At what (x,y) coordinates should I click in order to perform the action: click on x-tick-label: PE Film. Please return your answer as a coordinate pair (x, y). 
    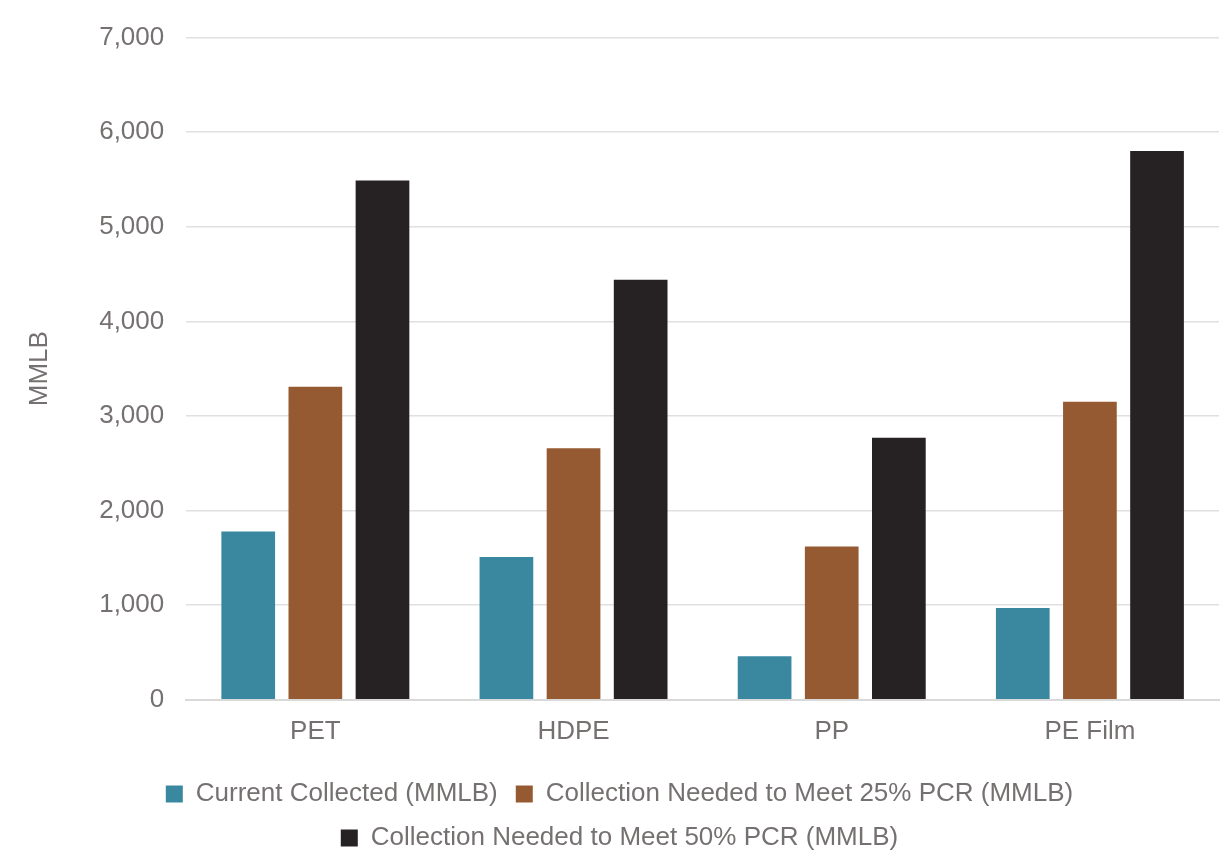
    Looking at the image, I should click on (1090, 729).